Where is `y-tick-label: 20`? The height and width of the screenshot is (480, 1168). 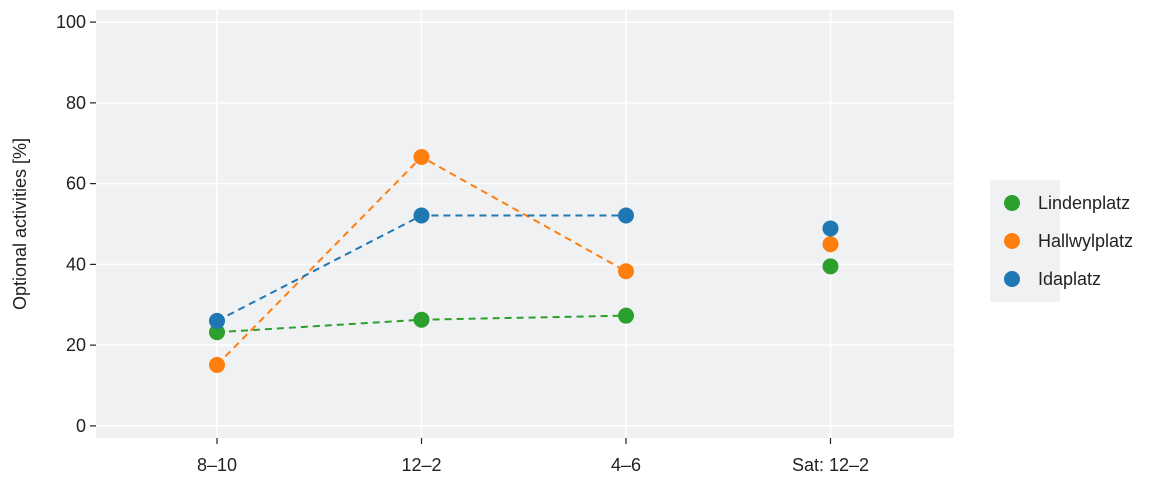
y-tick-label: 20 is located at coordinates (76, 345).